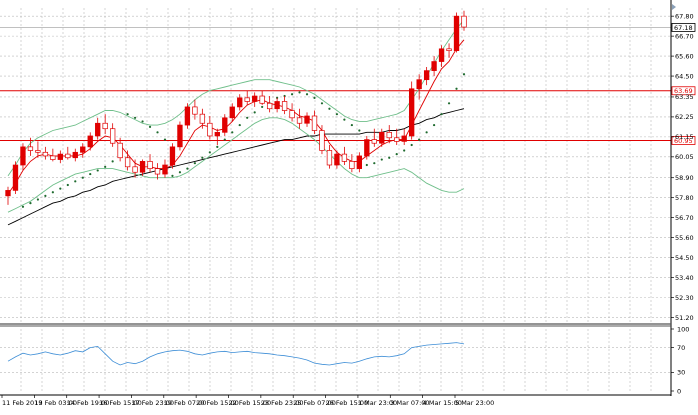 This screenshot has height=415, width=698. Describe the element at coordinates (683, 27) in the screenshot. I see `current-price-box` at that location.